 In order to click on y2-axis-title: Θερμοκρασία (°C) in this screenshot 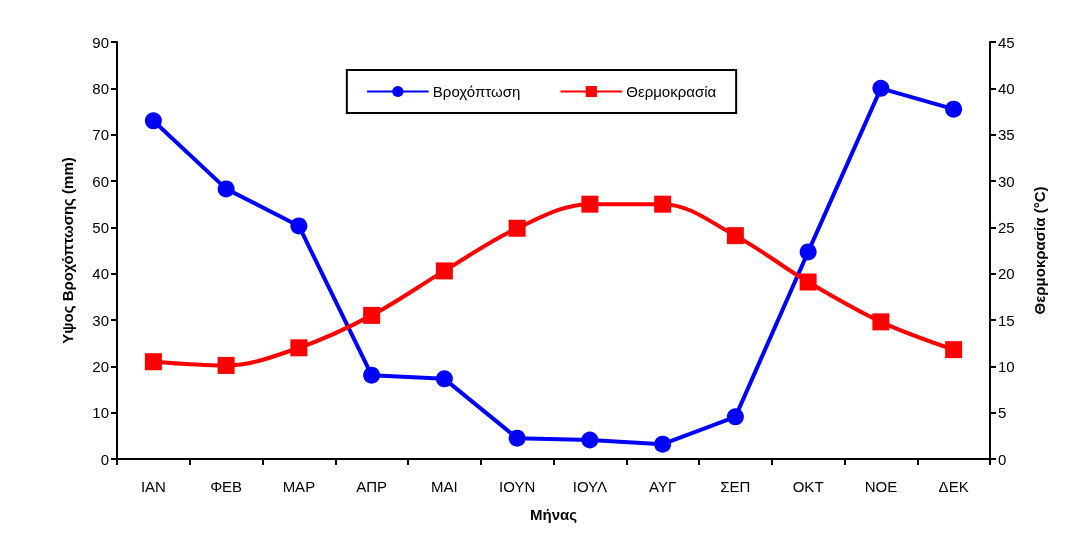, I will do `click(1039, 250)`.